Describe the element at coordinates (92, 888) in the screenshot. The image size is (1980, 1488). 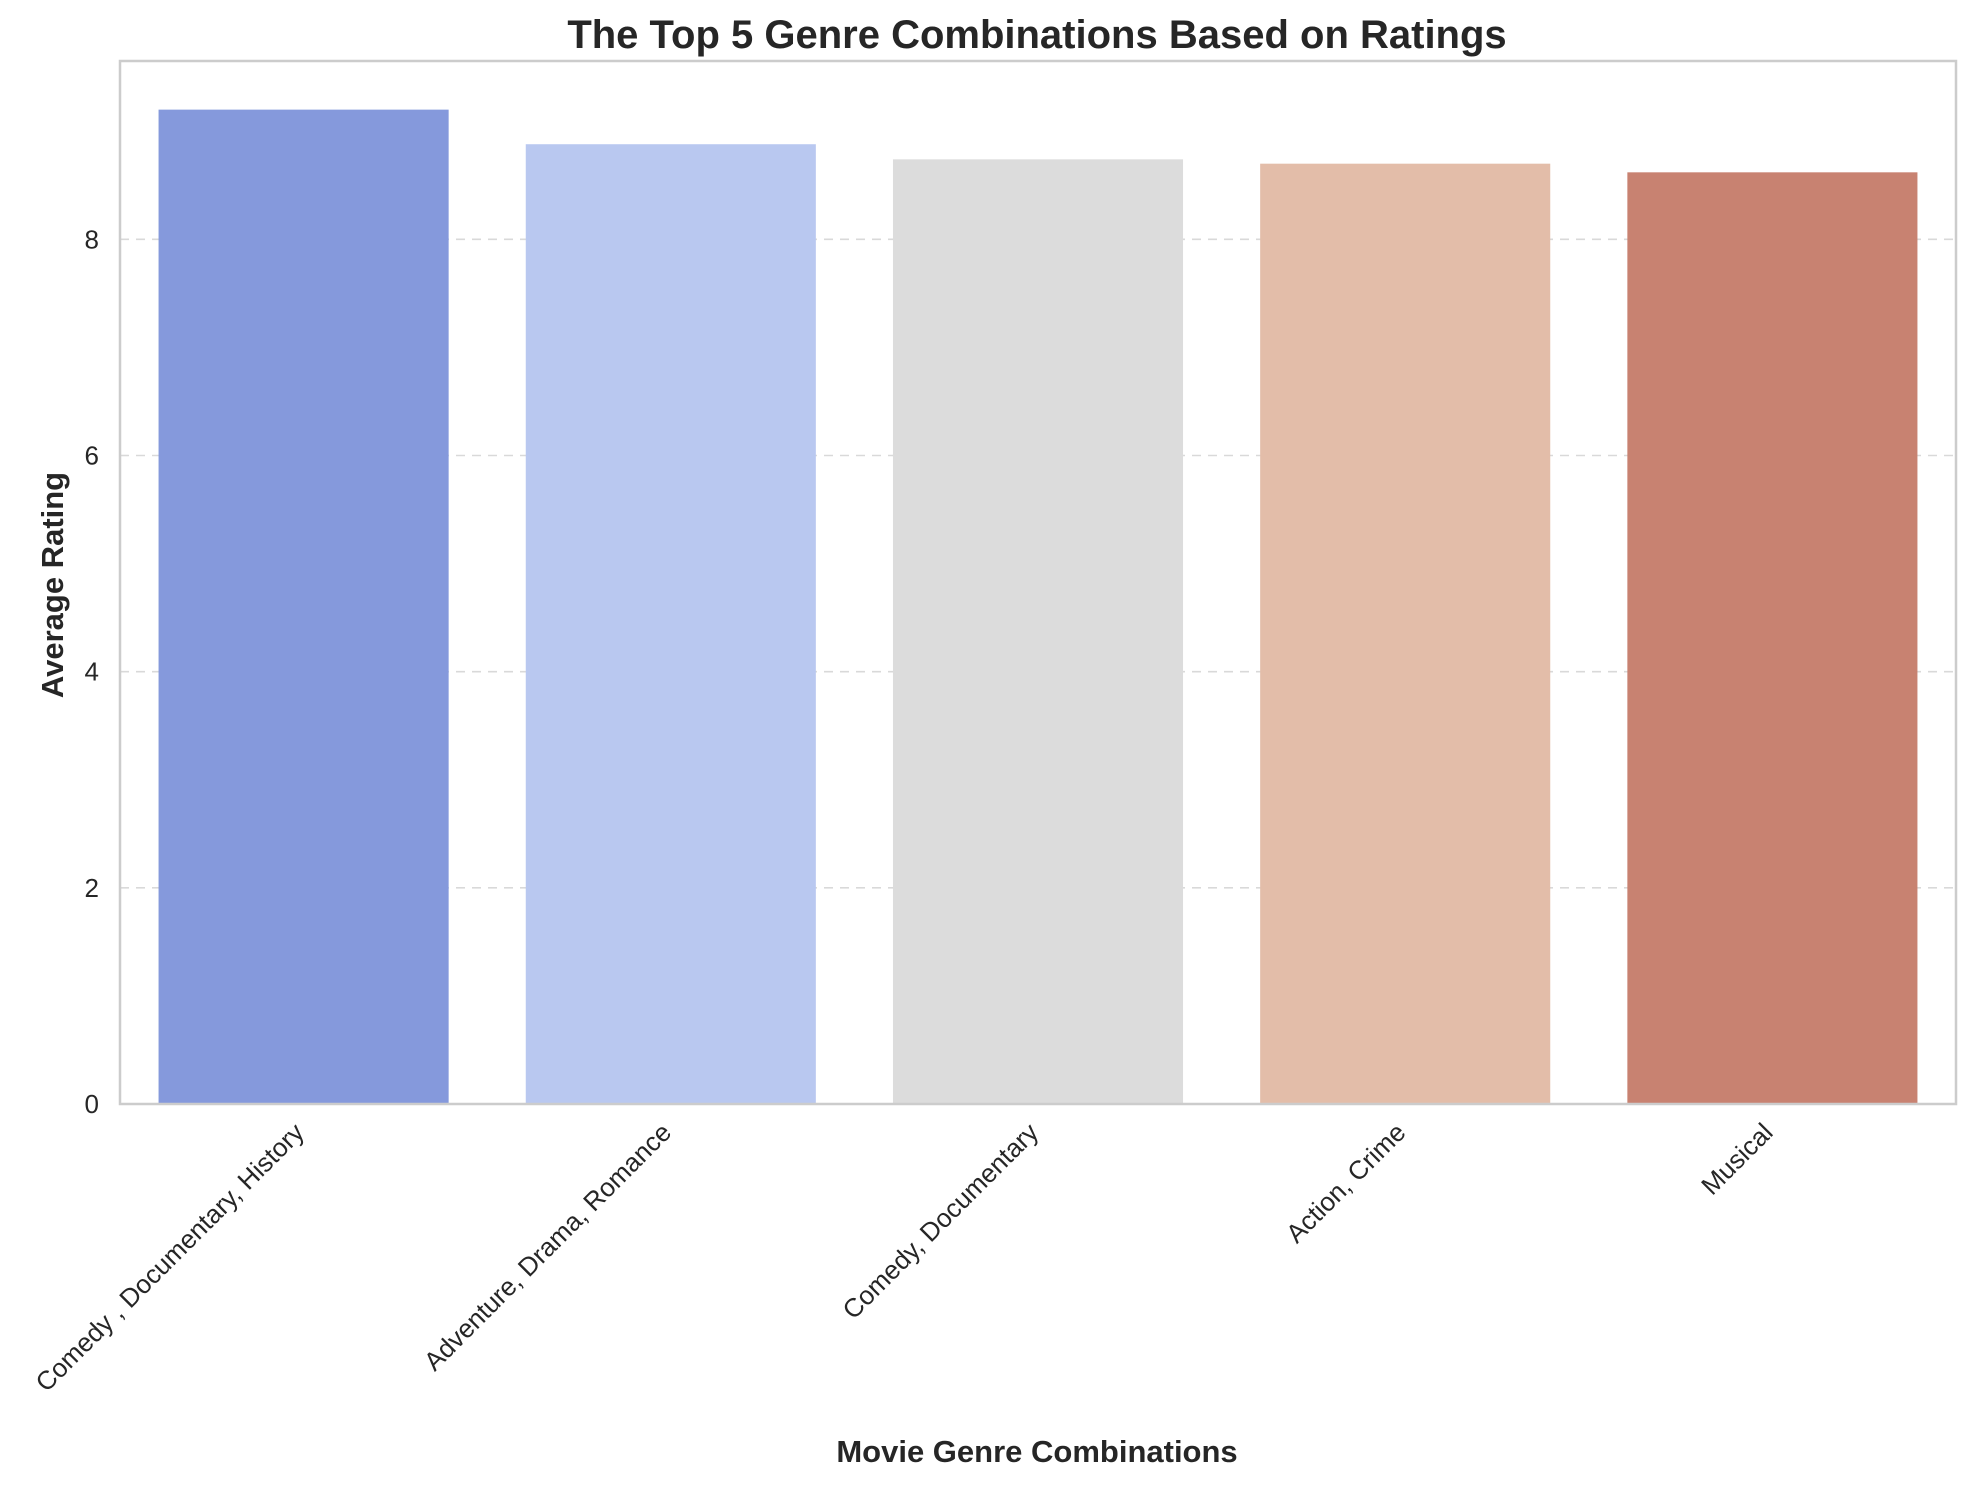
I see `y-tick-label: 2` at that location.